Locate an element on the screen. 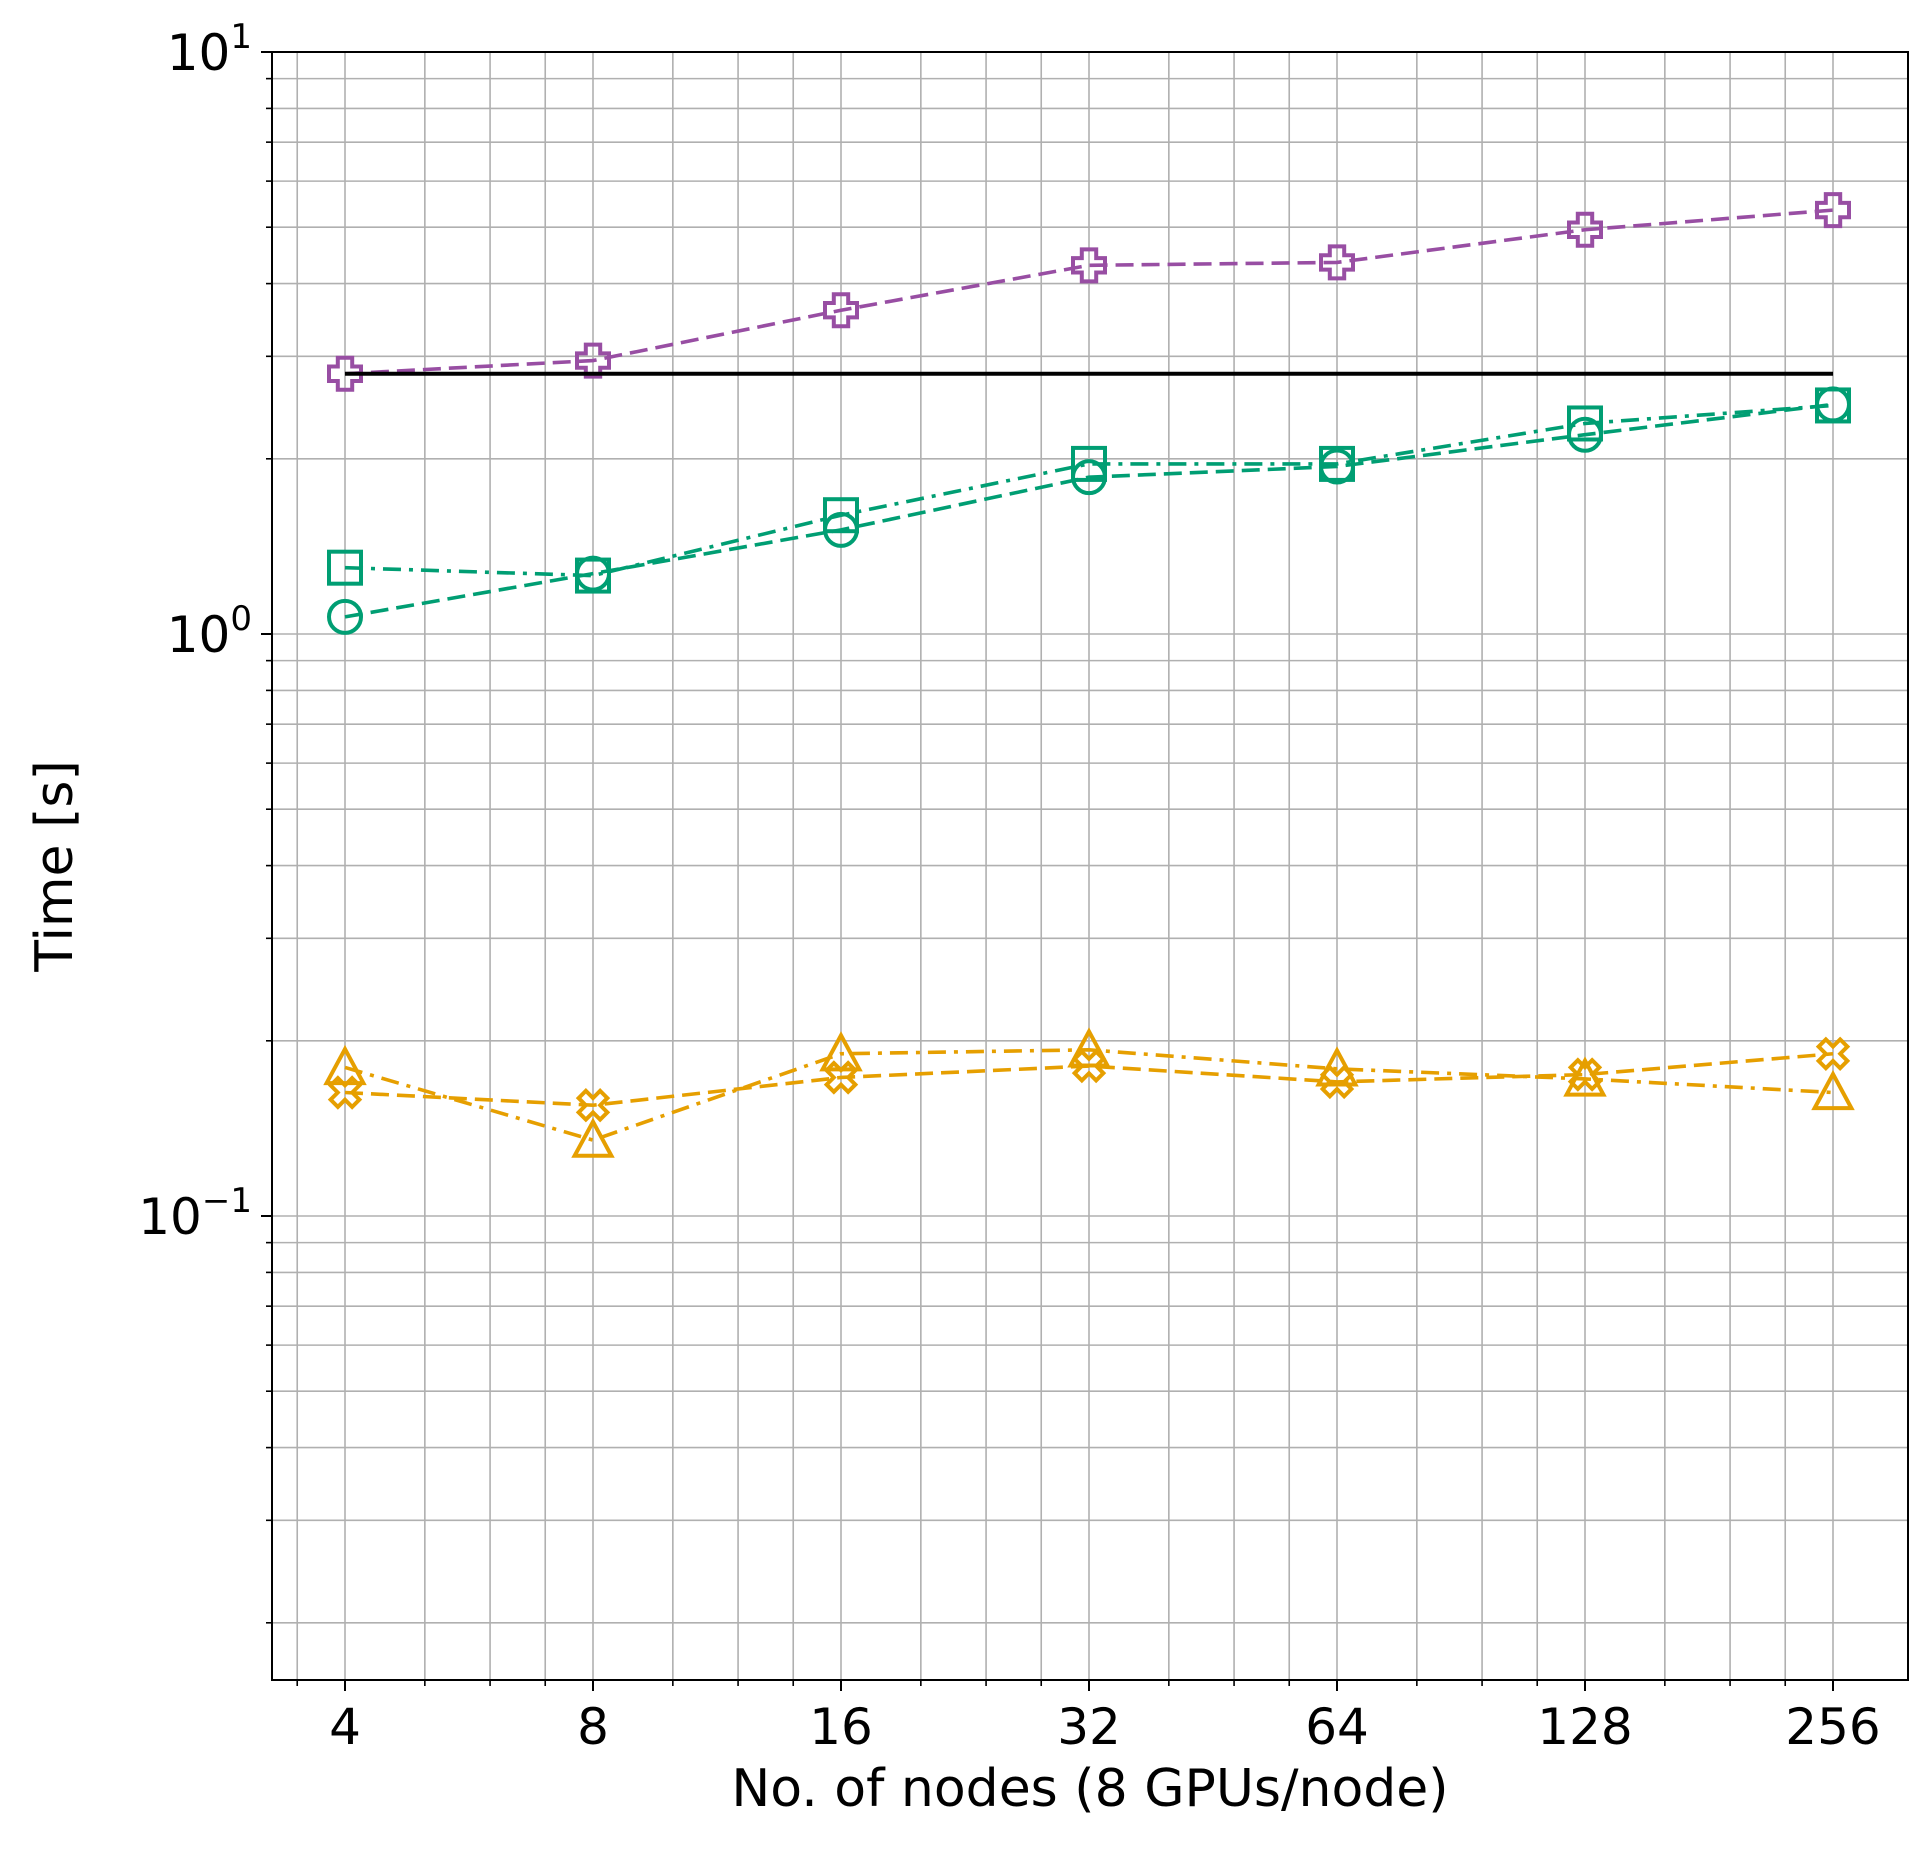 The image size is (1926, 1867). x-tick-label: 128 is located at coordinates (1584, 1727).